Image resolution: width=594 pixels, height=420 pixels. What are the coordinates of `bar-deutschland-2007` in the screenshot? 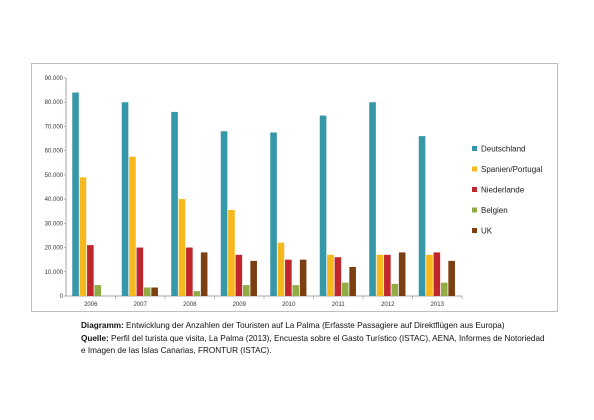 It's located at (125, 199).